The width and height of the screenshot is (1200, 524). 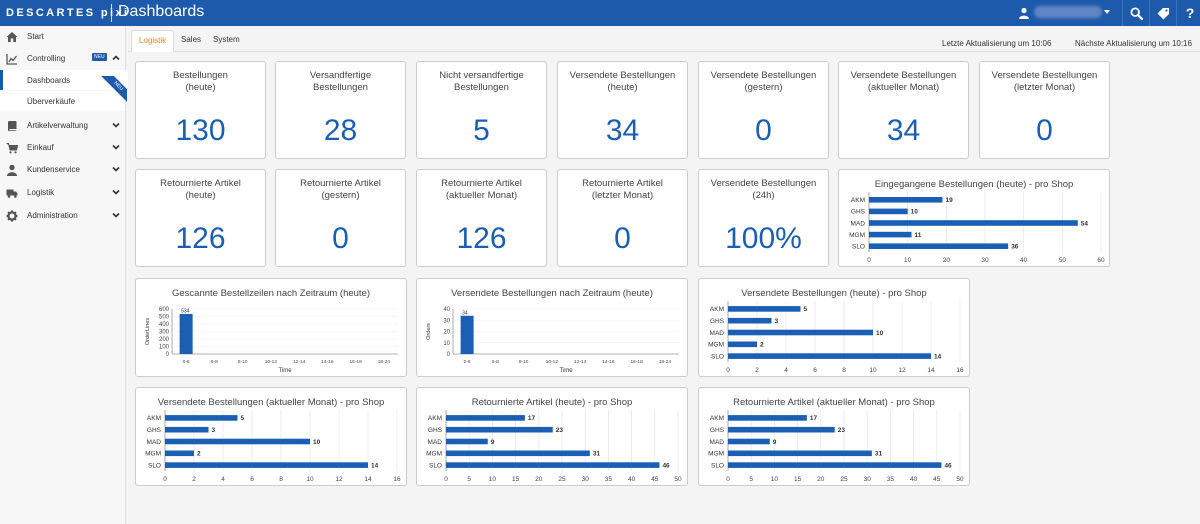 What do you see at coordinates (340, 218) in the screenshot?
I see `kpi-card: Retournierte Artikel (gestern) 0` at bounding box center [340, 218].